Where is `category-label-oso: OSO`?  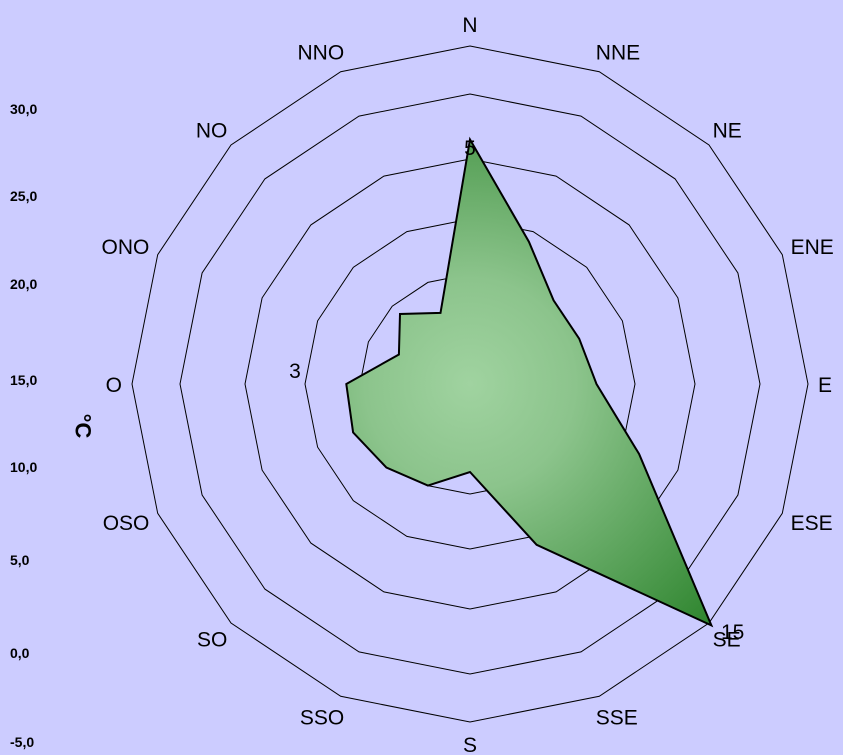 category-label-oso: OSO is located at coordinates (126, 523).